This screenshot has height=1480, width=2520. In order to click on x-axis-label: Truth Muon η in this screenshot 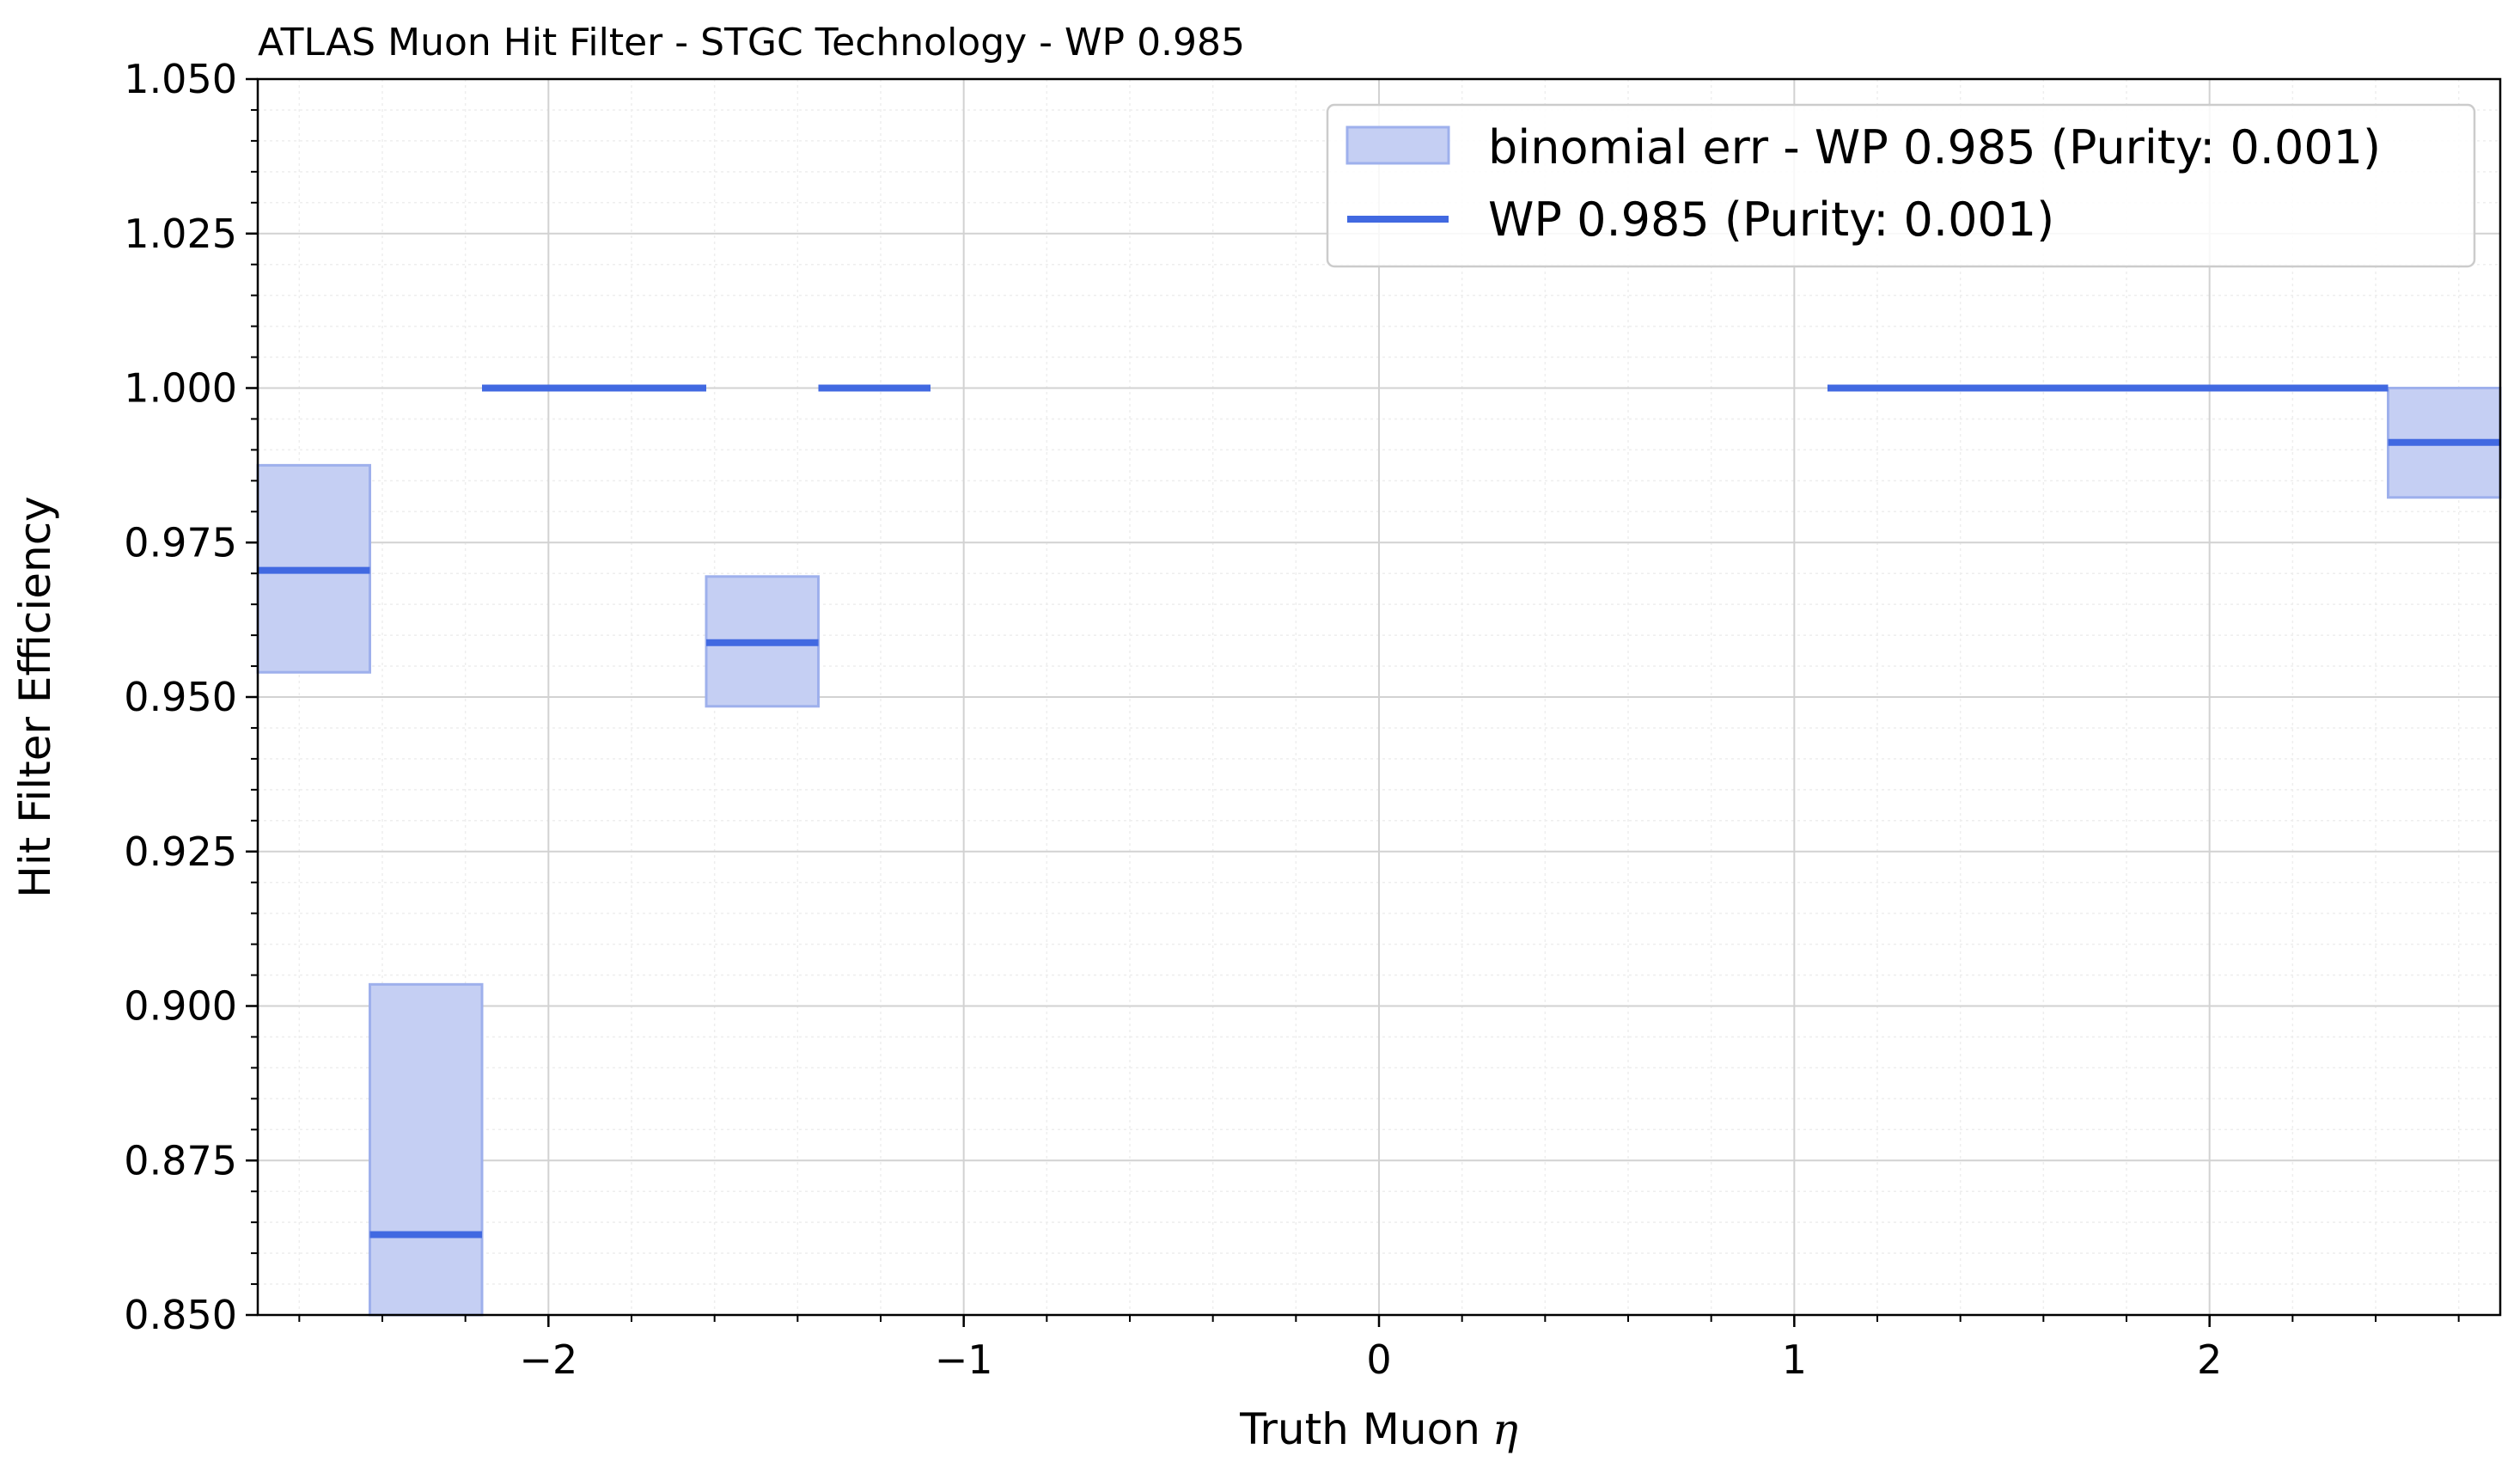, I will do `click(1378, 1429)`.